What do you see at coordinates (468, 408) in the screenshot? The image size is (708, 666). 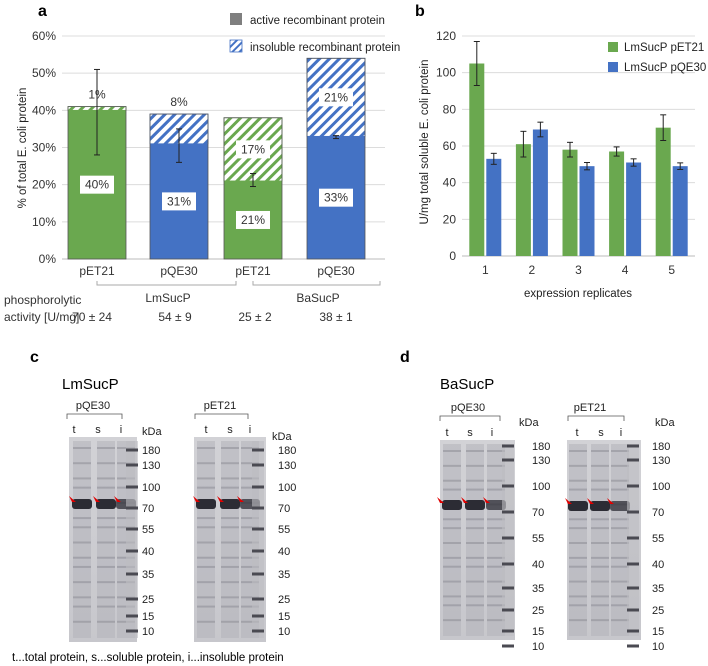 I see `gel-d-construct-1: pQE30` at bounding box center [468, 408].